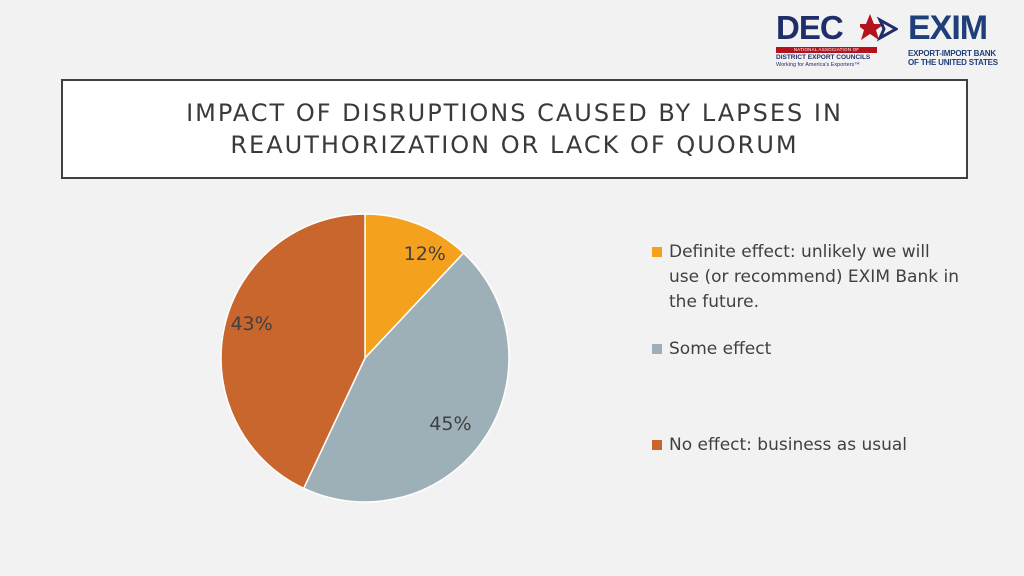  What do you see at coordinates (810, 27) in the screenshot?
I see `dec-logo-wordmark: DEC` at bounding box center [810, 27].